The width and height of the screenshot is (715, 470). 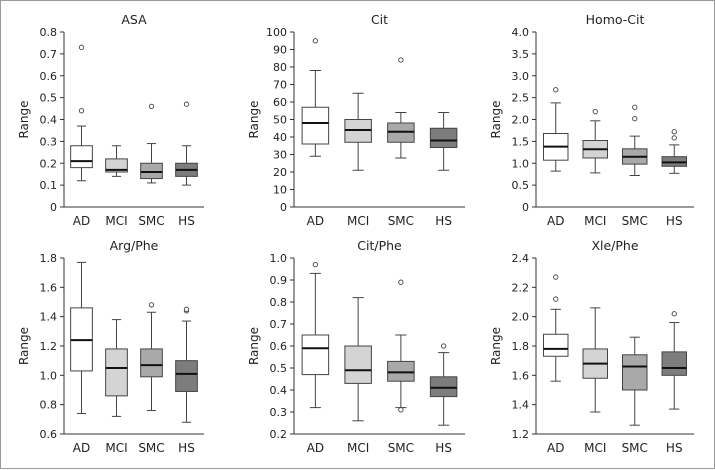 What do you see at coordinates (81, 448) in the screenshot?
I see `x-tick-label-arg-phe-ad: AD` at bounding box center [81, 448].